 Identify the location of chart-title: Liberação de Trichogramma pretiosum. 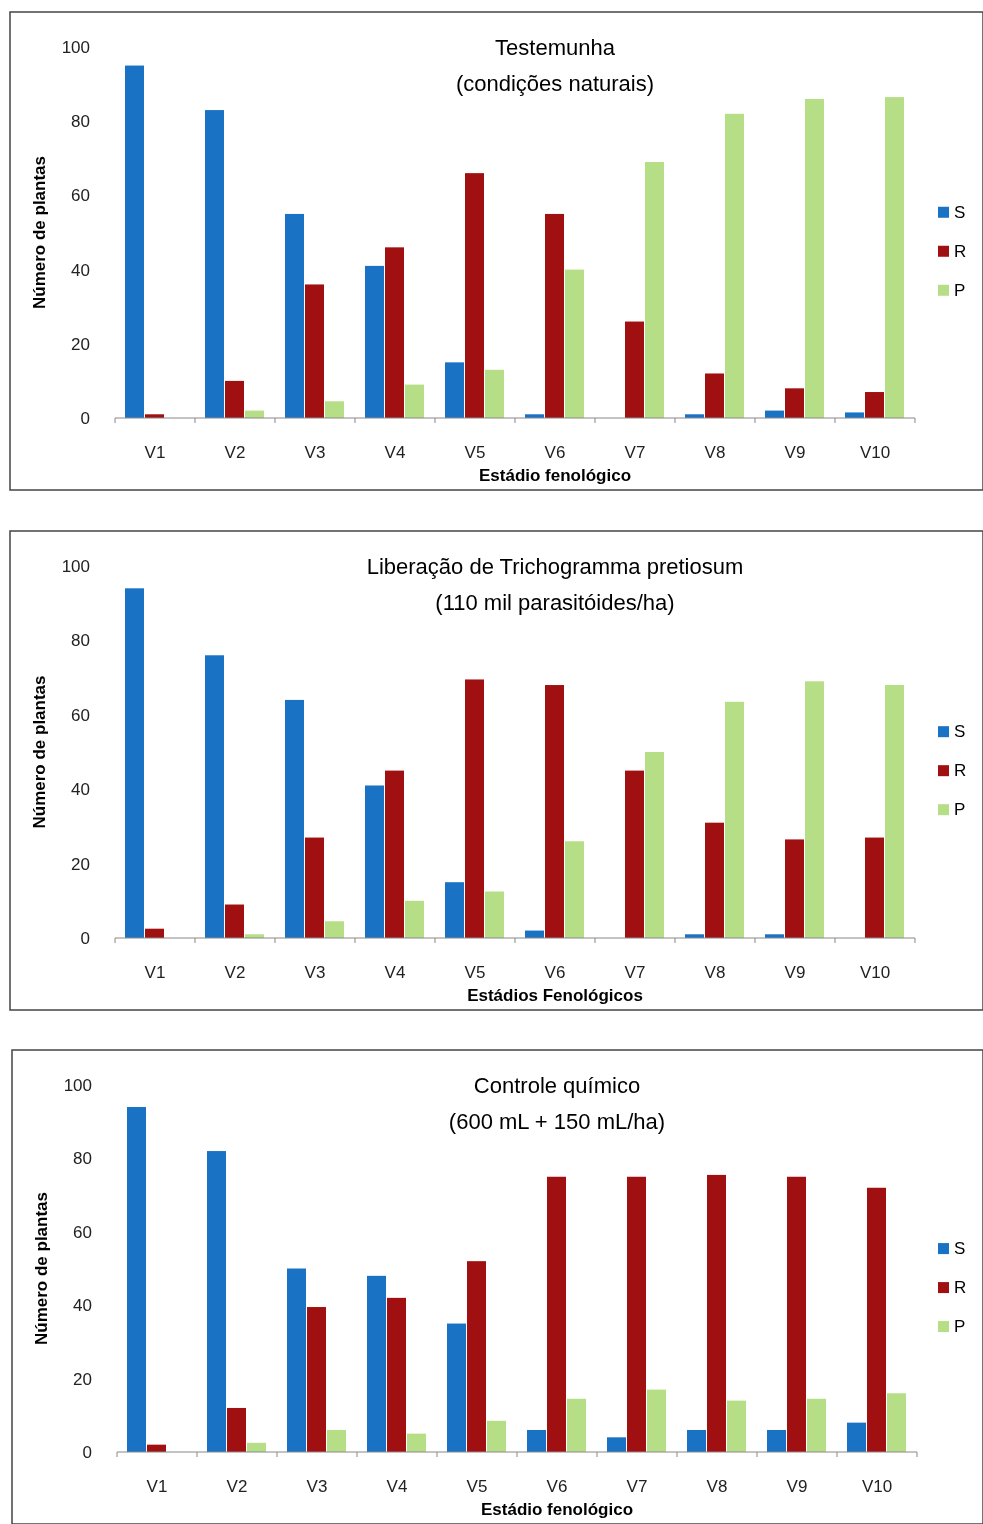
(555, 566).